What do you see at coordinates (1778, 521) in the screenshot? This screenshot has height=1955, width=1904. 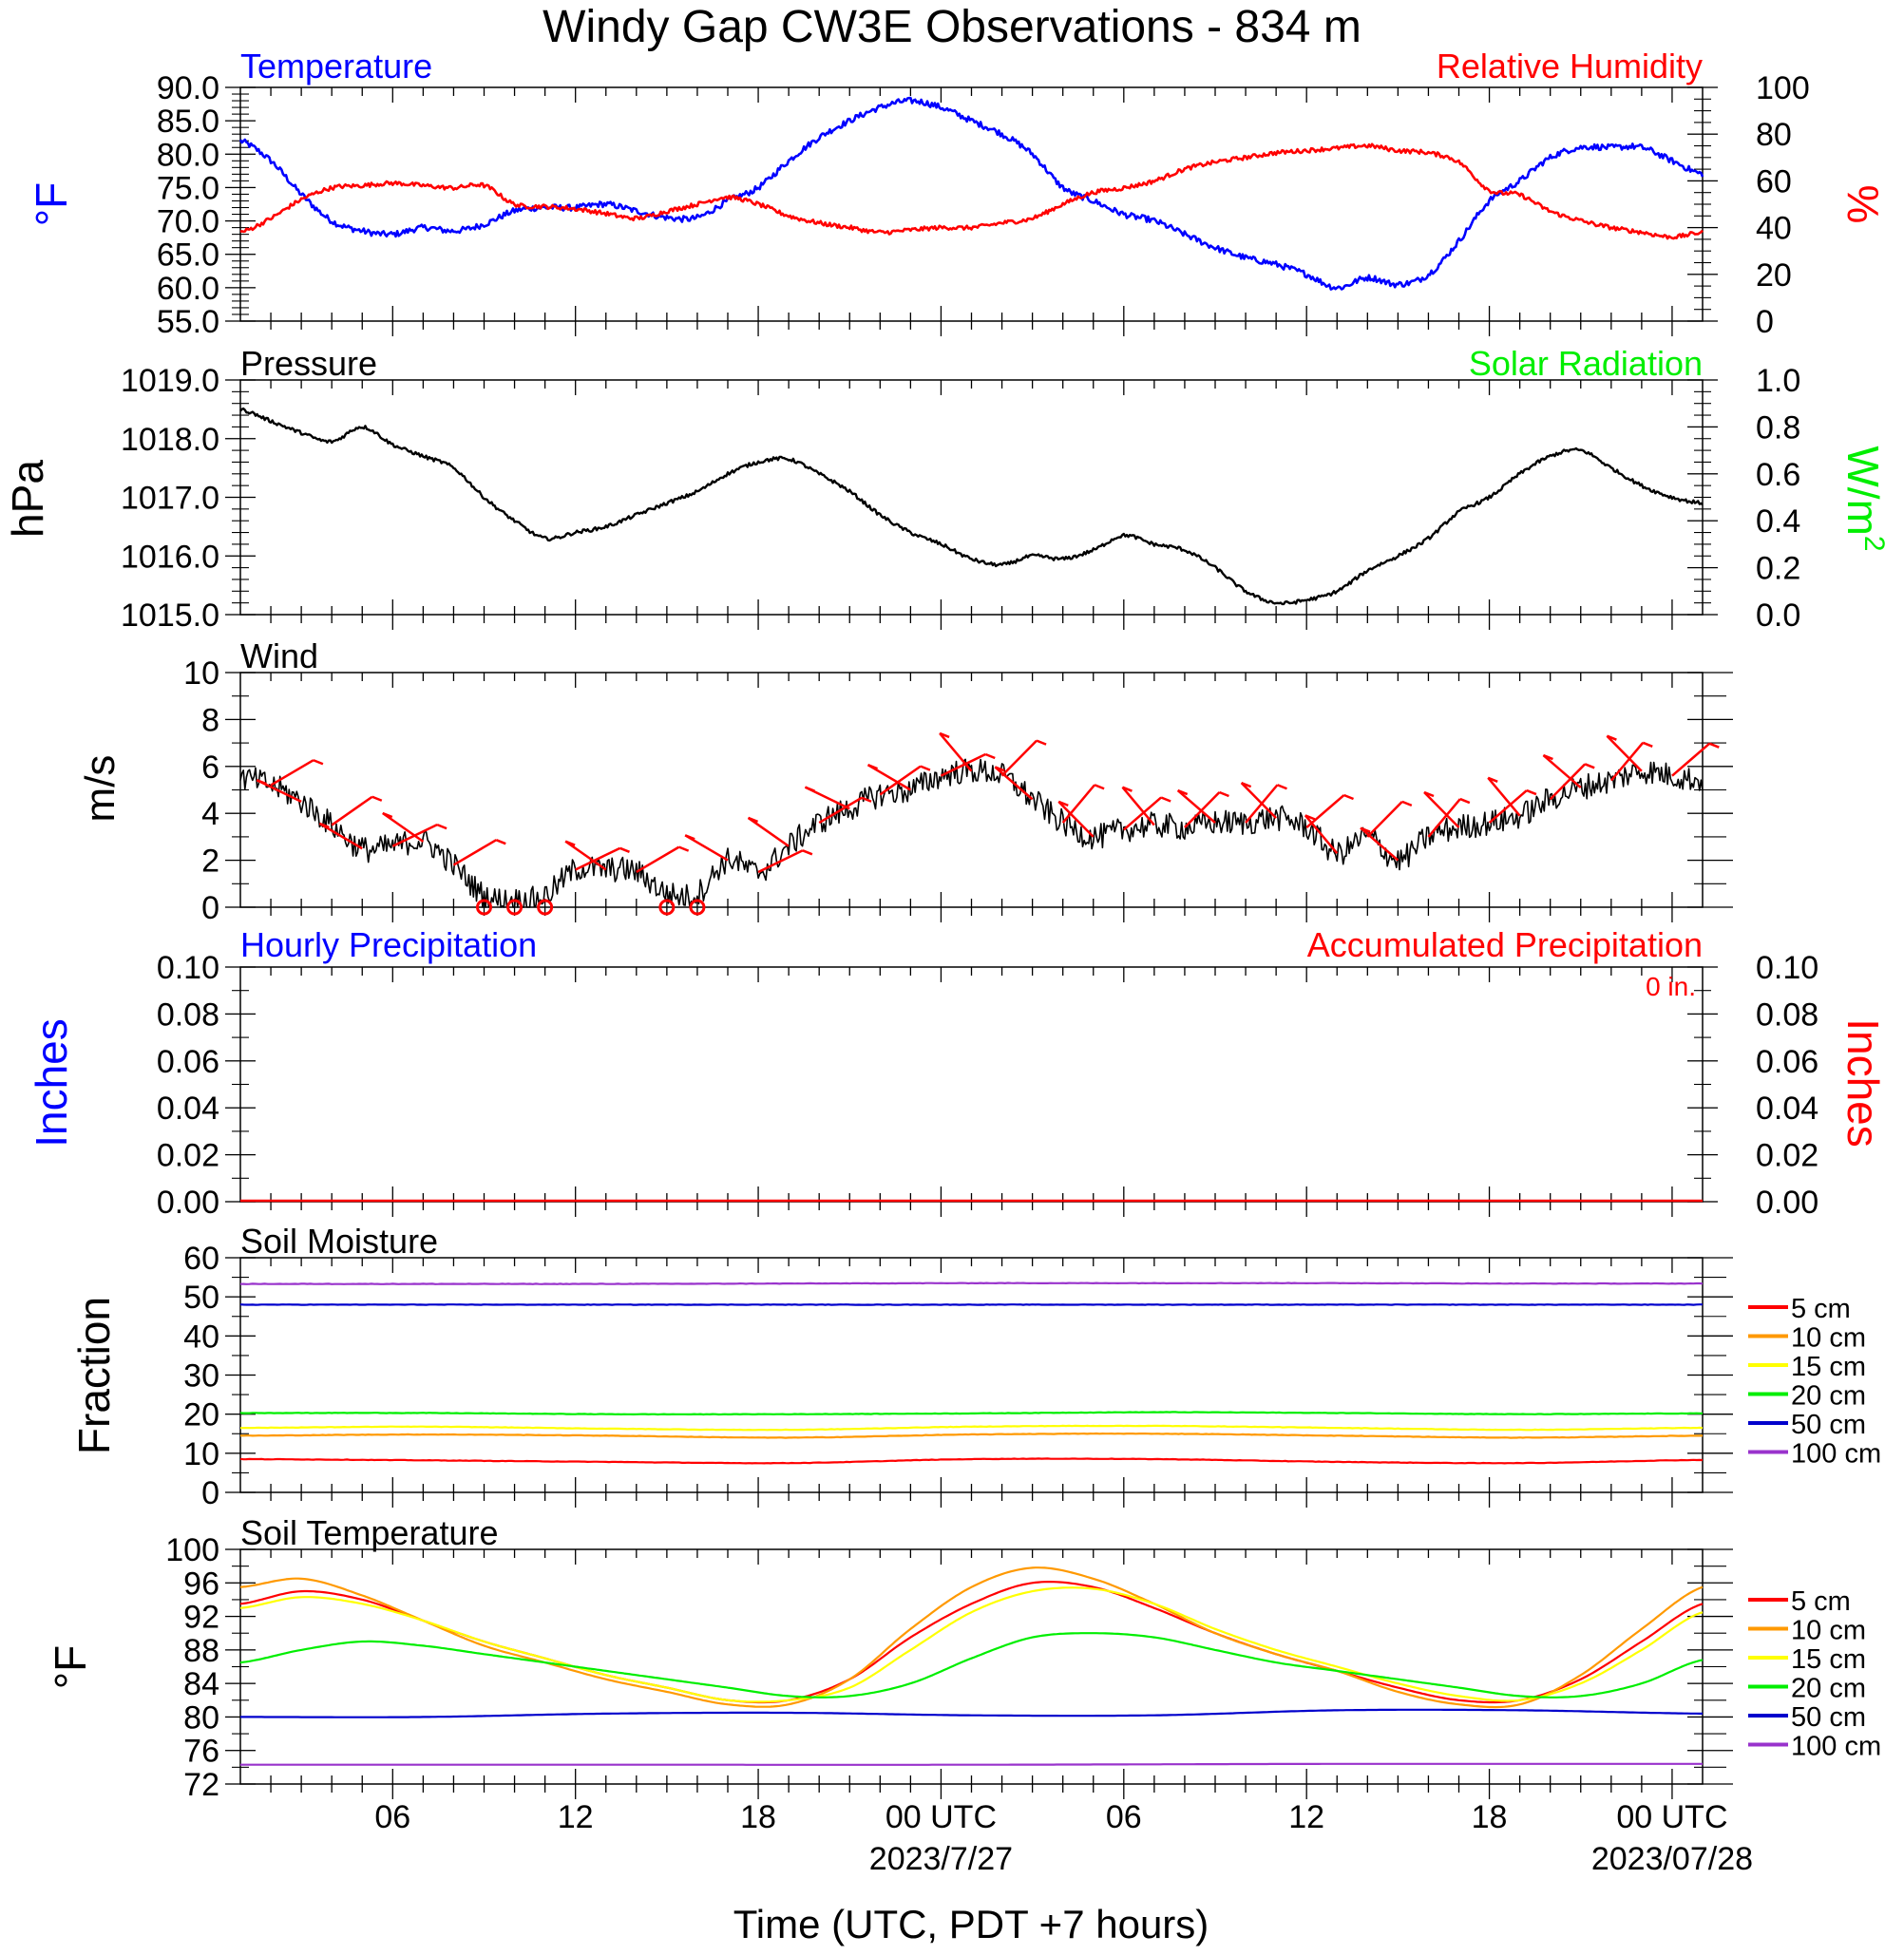 I see `solar-axis-ytick-label: 0.4` at bounding box center [1778, 521].